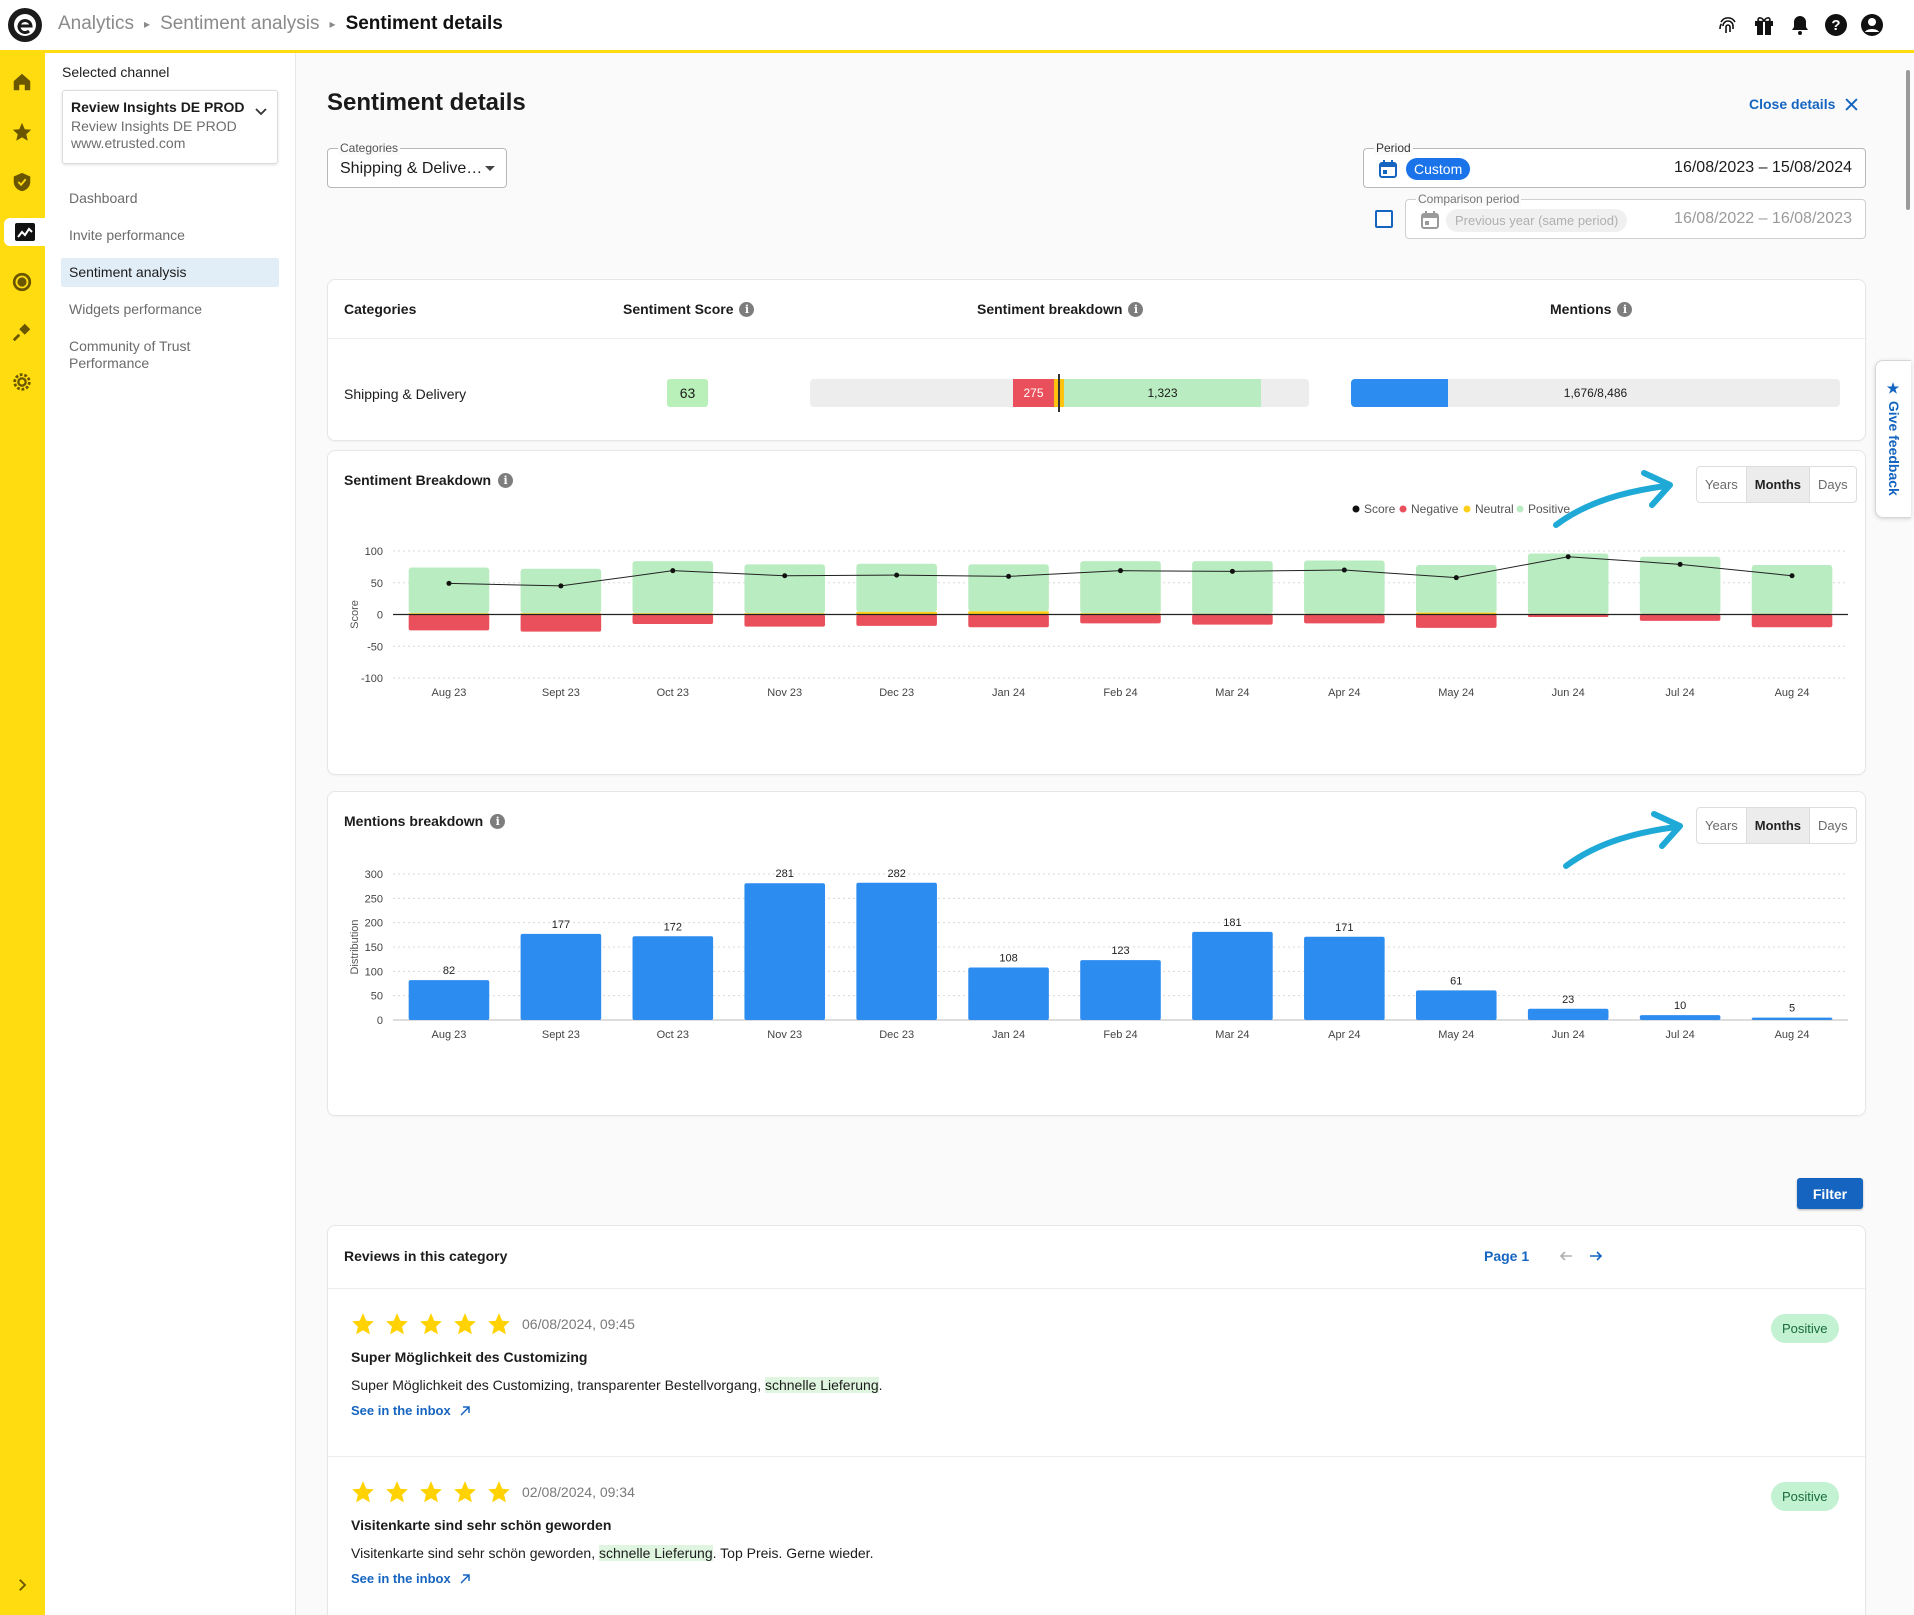 This screenshot has height=1615, width=1914. What do you see at coordinates (414, 821) in the screenshot?
I see `mentions-breakdown-title-text: Mentions breakdown` at bounding box center [414, 821].